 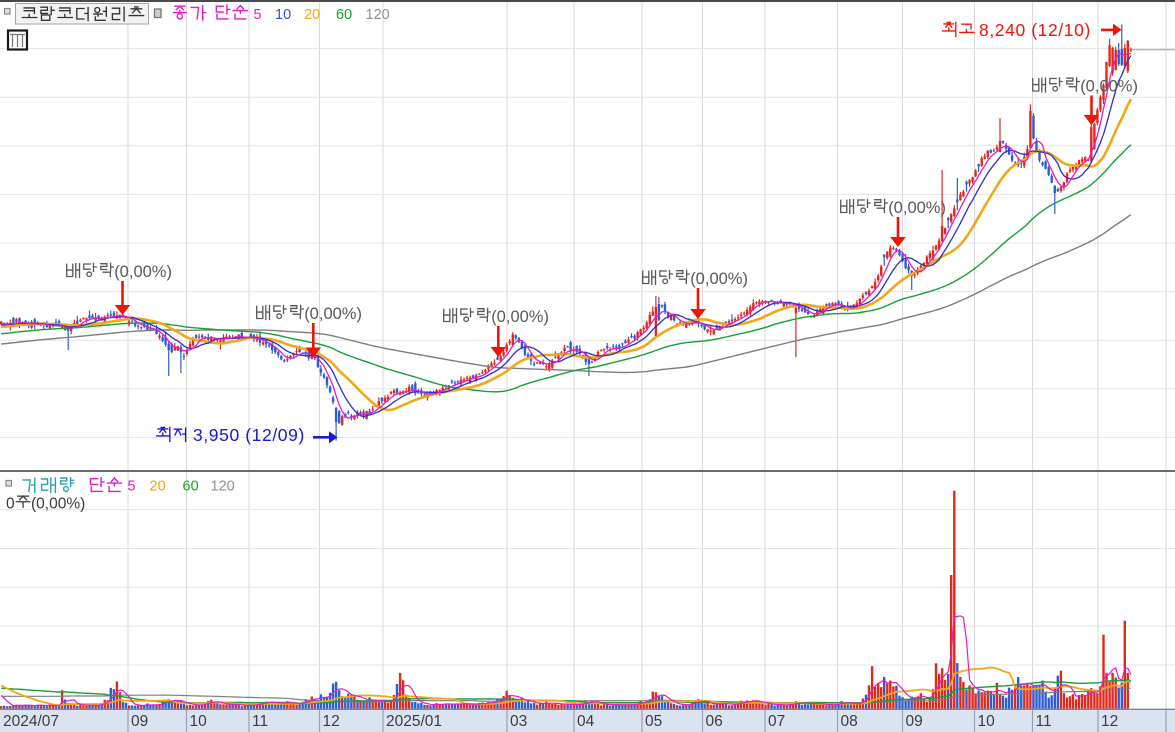 I want to click on svg-text: 08, so click(x=849, y=721).